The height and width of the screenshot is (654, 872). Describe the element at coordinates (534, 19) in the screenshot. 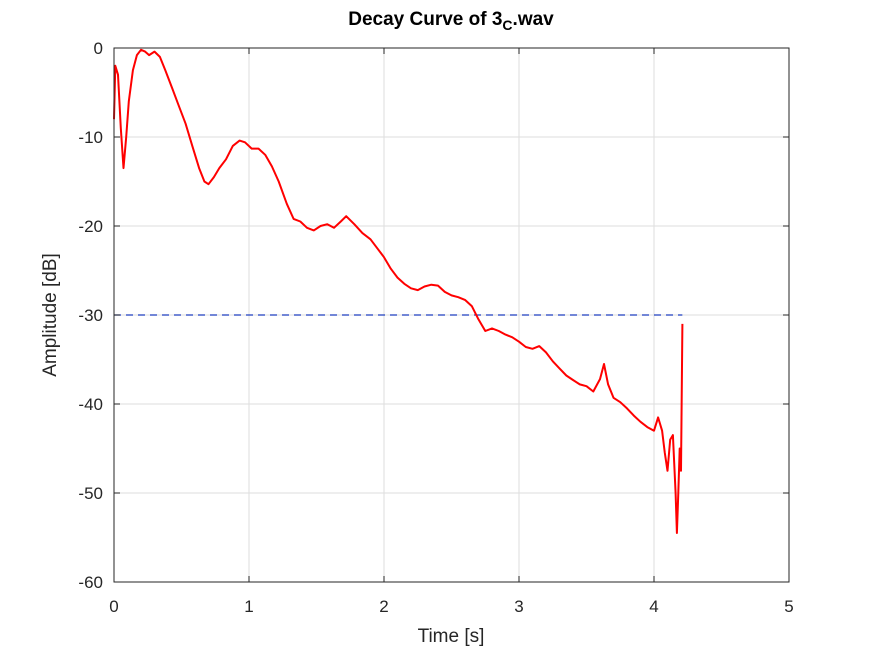

I see `chart-title-suffix: .wav` at that location.